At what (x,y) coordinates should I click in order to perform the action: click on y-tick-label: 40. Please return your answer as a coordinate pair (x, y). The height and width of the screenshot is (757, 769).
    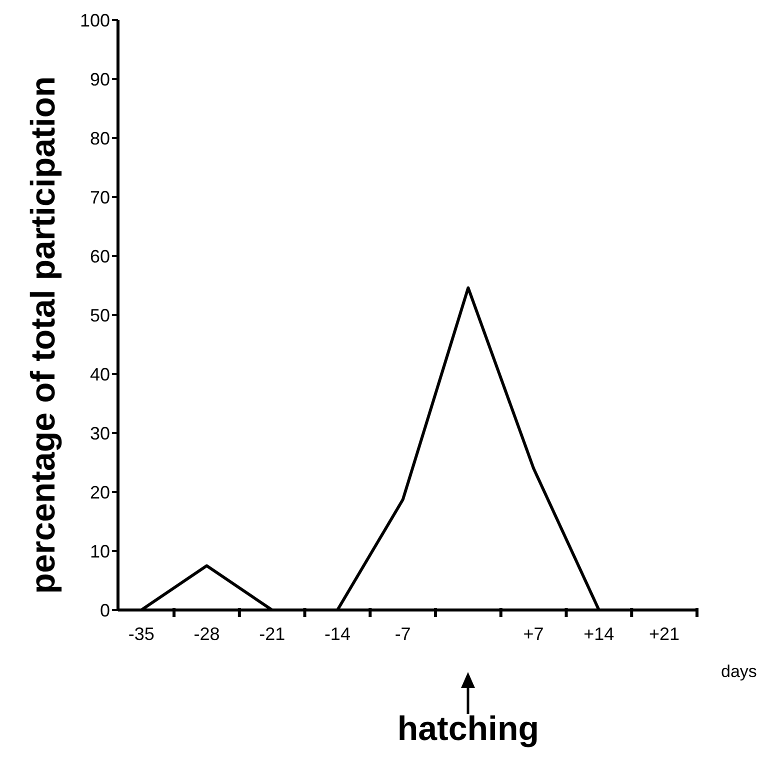
    Looking at the image, I should click on (100, 374).